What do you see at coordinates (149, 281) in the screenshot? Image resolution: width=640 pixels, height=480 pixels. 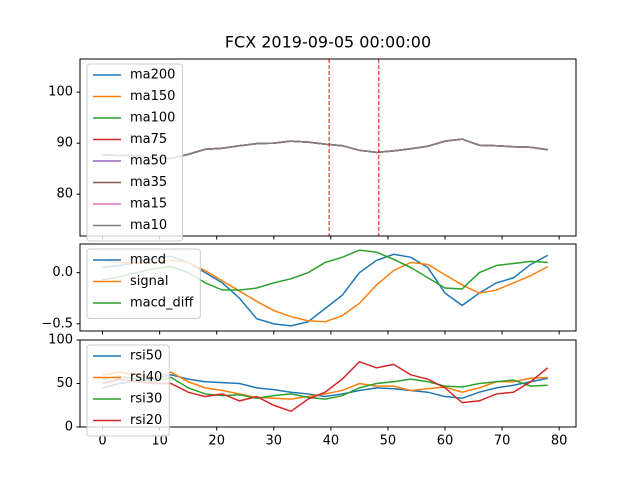 I see `legend-label: signal` at bounding box center [149, 281].